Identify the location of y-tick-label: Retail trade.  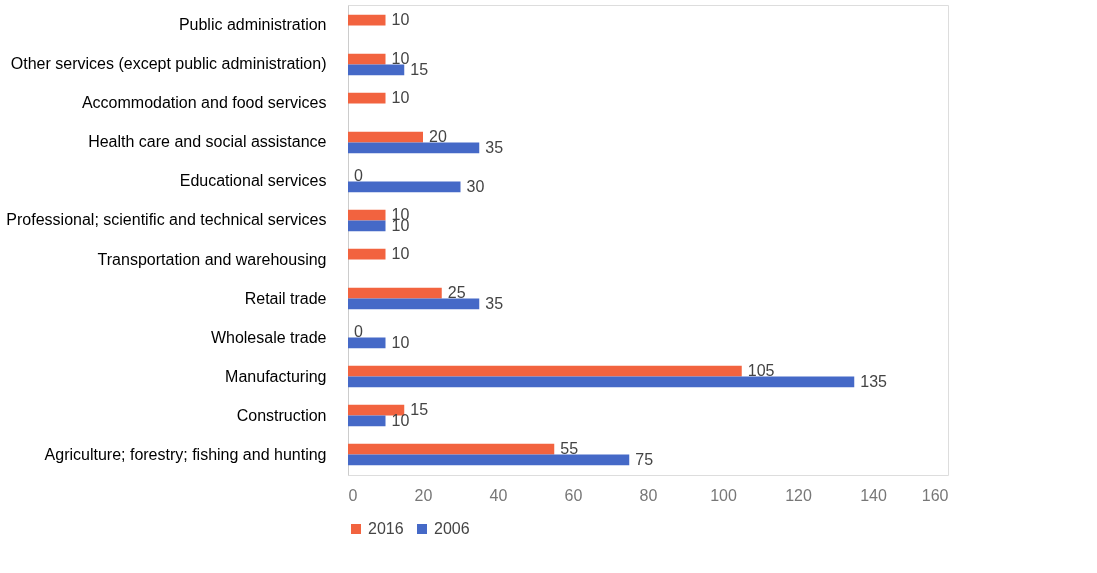
(285, 298).